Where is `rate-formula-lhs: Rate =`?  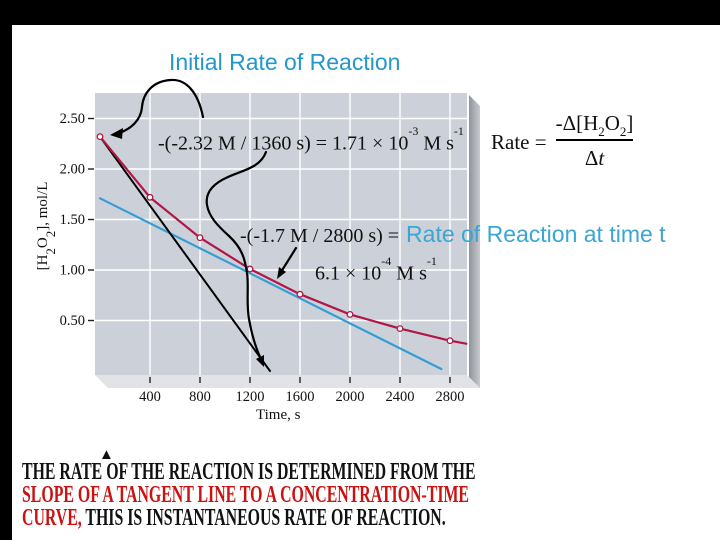
rate-formula-lhs: Rate = is located at coordinates (519, 141).